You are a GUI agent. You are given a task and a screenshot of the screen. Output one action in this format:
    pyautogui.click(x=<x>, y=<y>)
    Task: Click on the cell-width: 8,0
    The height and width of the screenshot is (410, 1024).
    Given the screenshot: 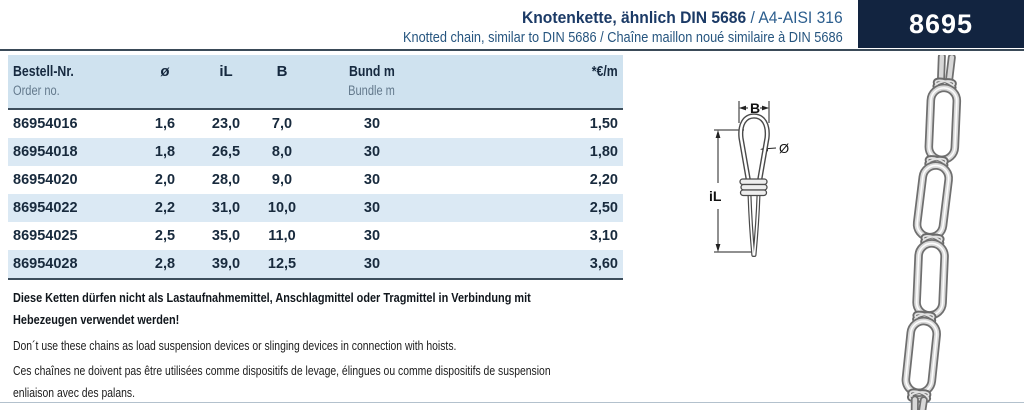 What is the action you would take?
    pyautogui.click(x=282, y=152)
    